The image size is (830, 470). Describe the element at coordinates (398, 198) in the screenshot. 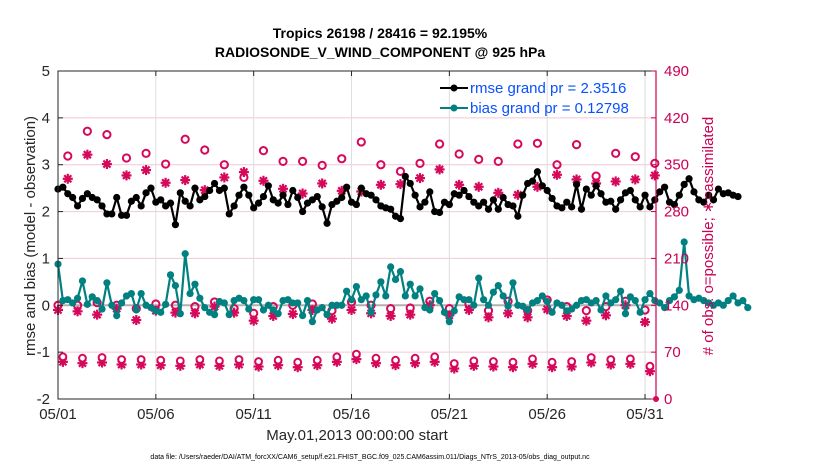

I see `rmse-series` at that location.